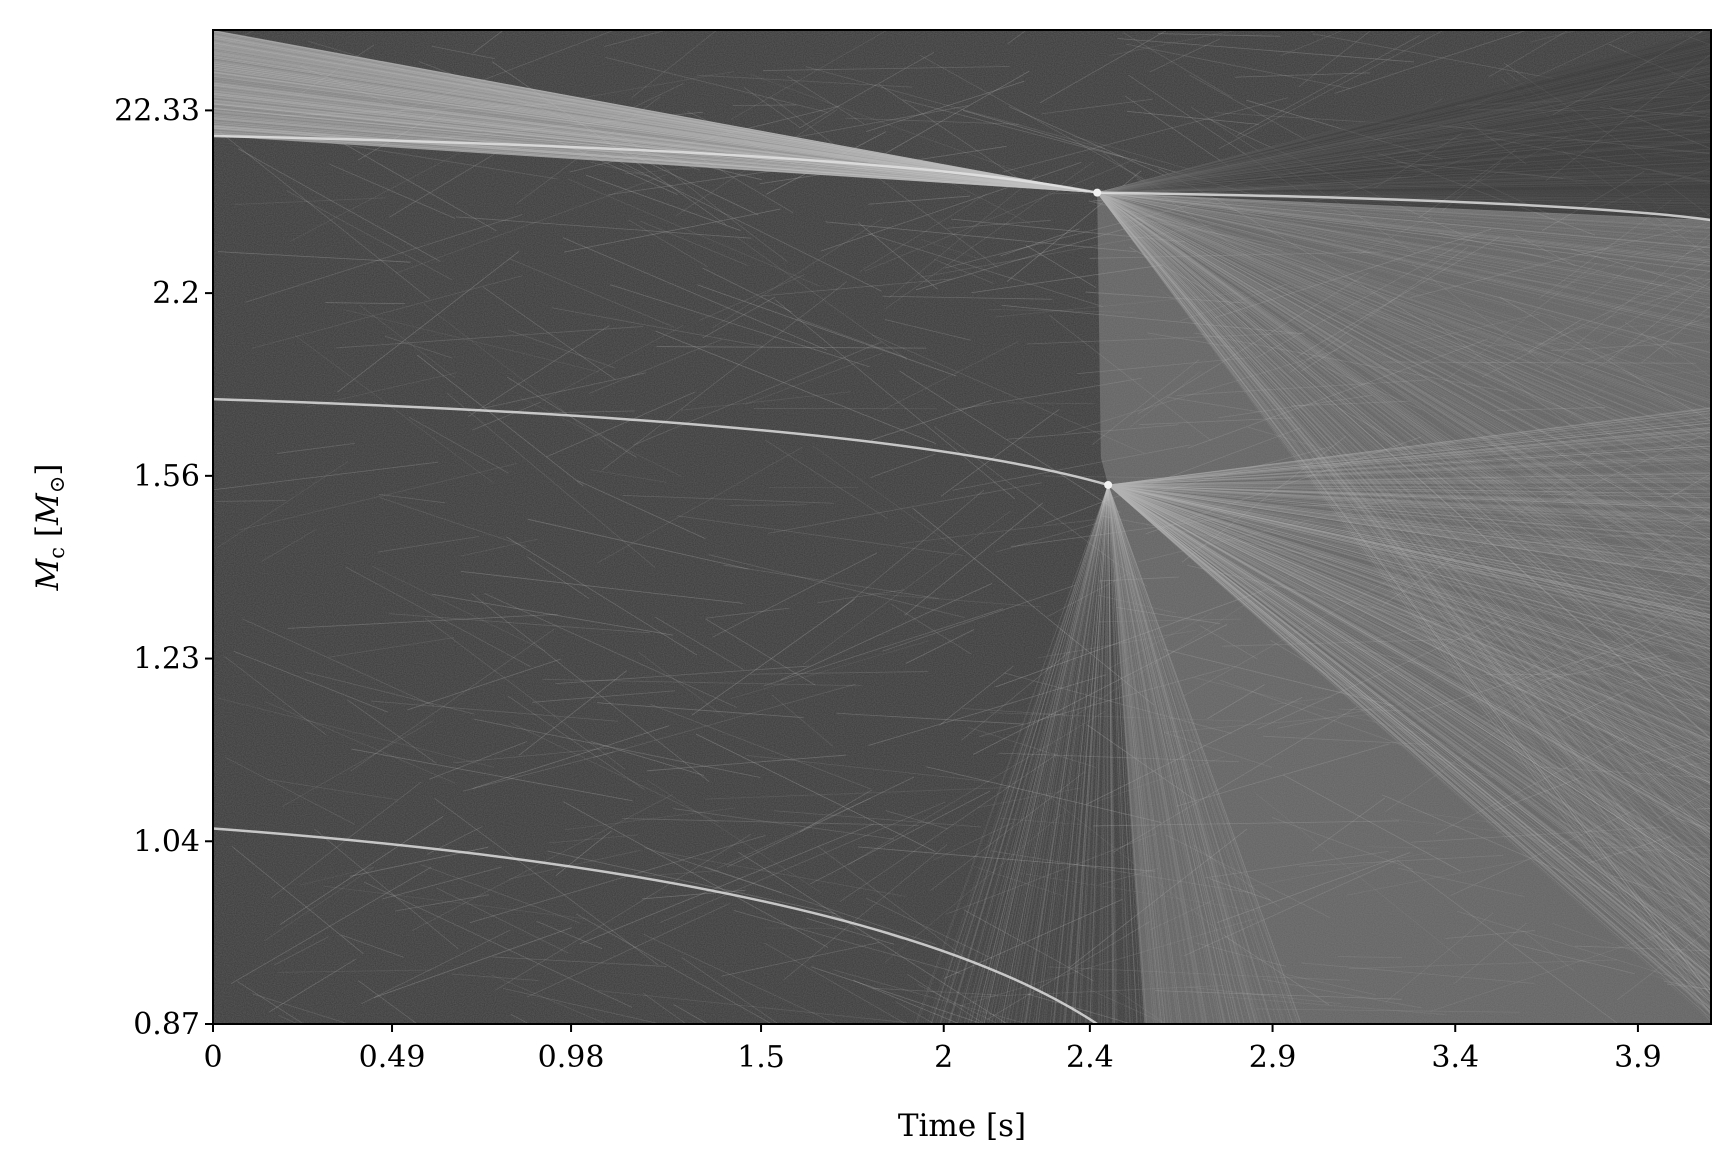 The width and height of the screenshot is (1729, 1171). Describe the element at coordinates (655, 111) in the screenshot. I see `fan-region-top` at that location.